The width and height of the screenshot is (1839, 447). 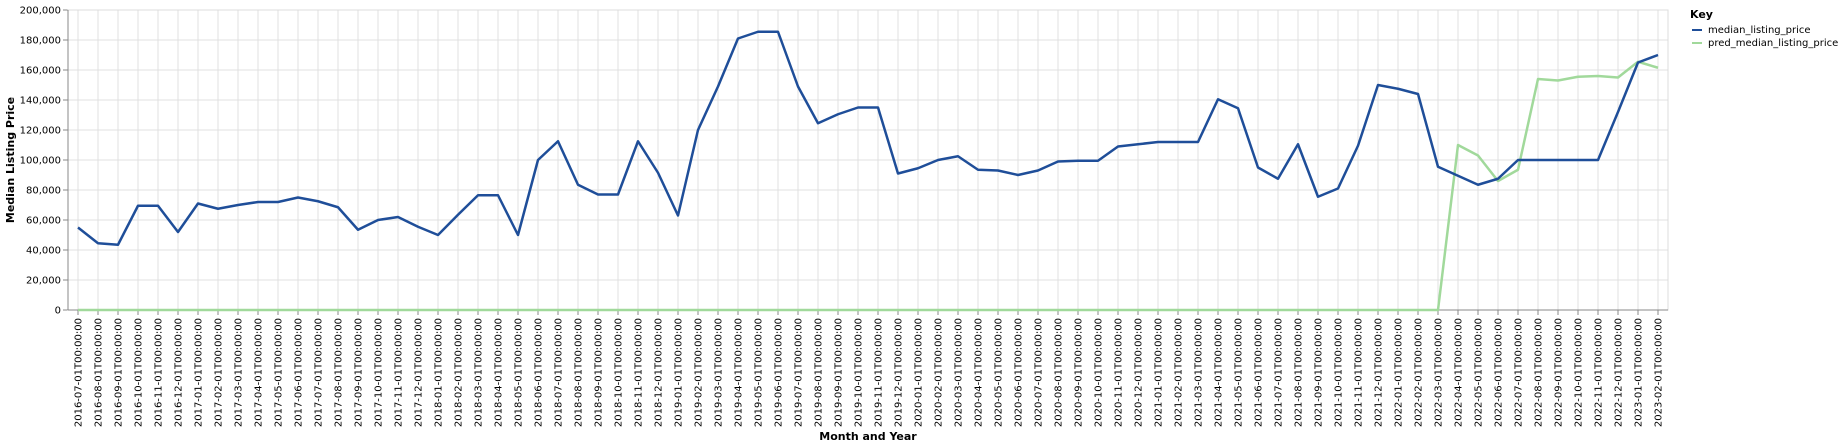 What do you see at coordinates (99, 372) in the screenshot?
I see `x-tick-label: 2016-08-01T00:00:00` at bounding box center [99, 372].